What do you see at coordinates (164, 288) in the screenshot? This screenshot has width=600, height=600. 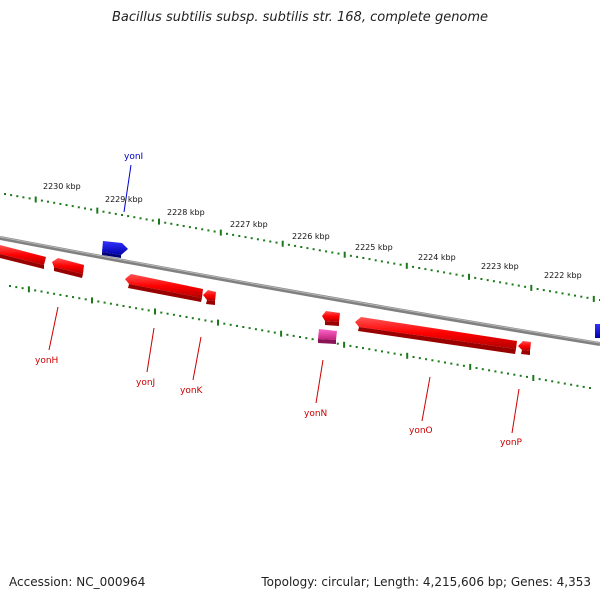 I see `gene-yonJ` at bounding box center [164, 288].